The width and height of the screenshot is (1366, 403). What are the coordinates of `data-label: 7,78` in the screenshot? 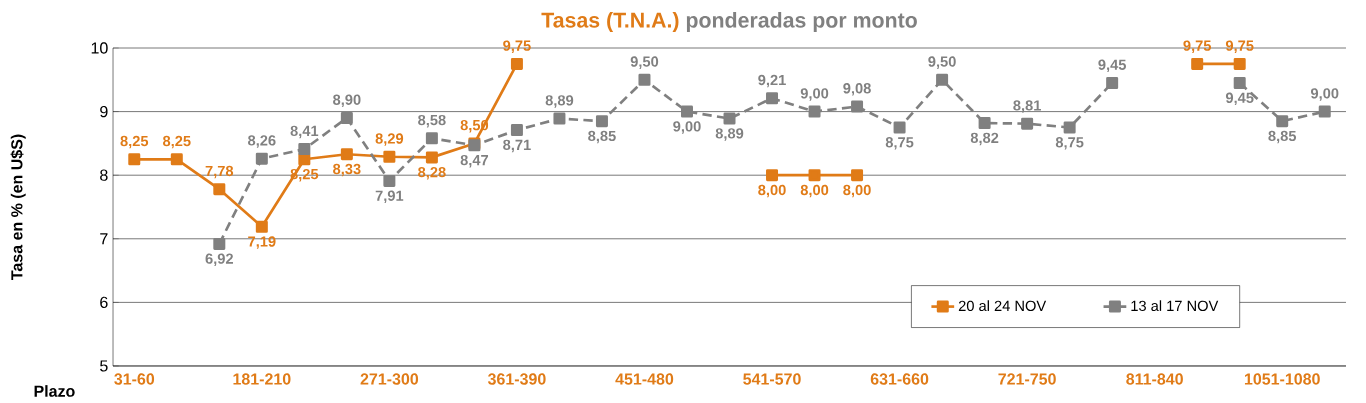 It's located at (219, 172).